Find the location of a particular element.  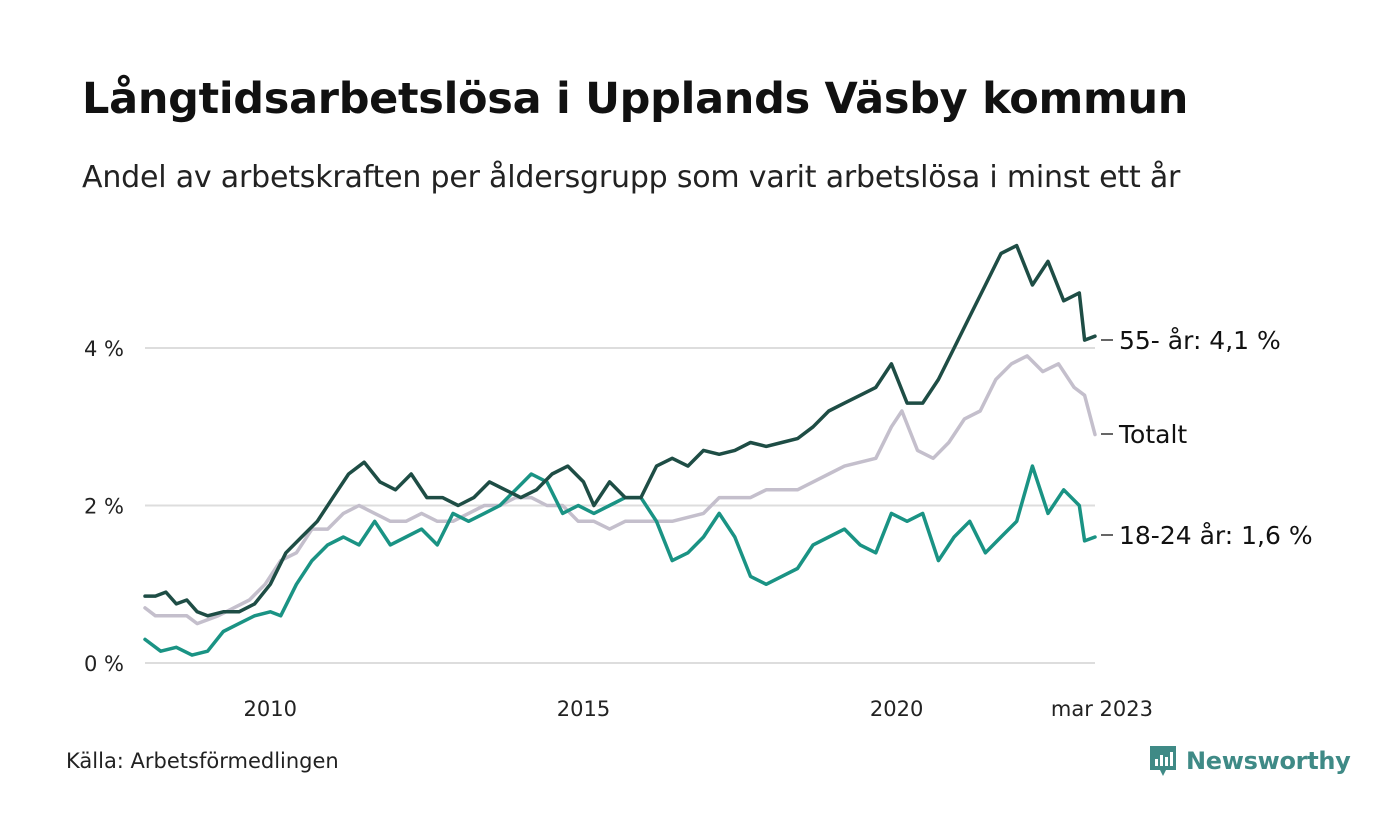

newsworthy-logo-icon is located at coordinates (1163, 761).